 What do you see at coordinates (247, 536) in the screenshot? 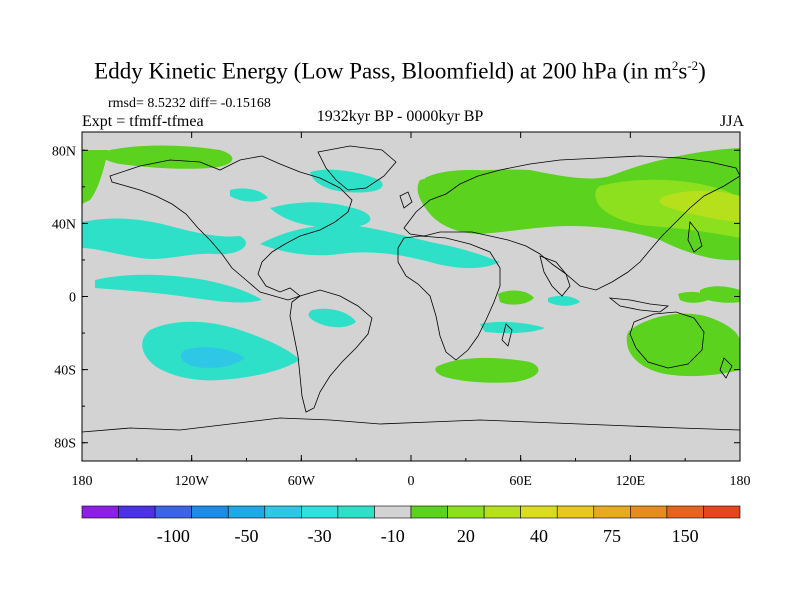
I see `colorbar-label: -50` at bounding box center [247, 536].